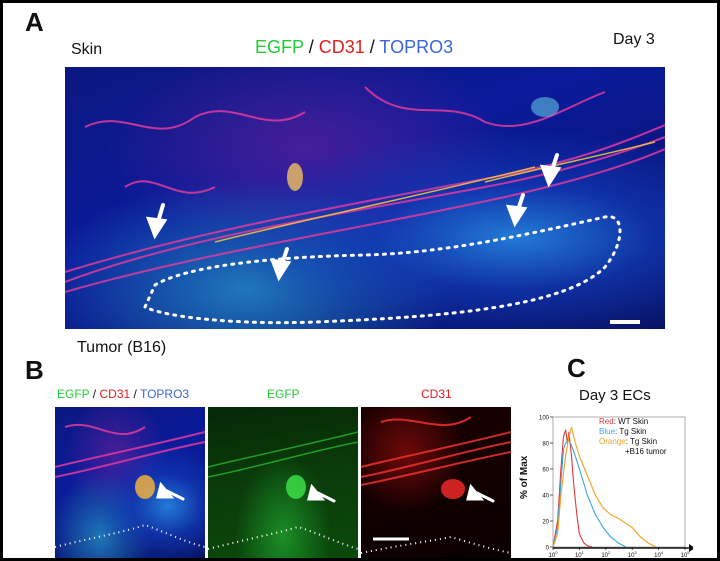  Describe the element at coordinates (545, 445) in the screenshot. I see `y-tick-label: 80` at that location.